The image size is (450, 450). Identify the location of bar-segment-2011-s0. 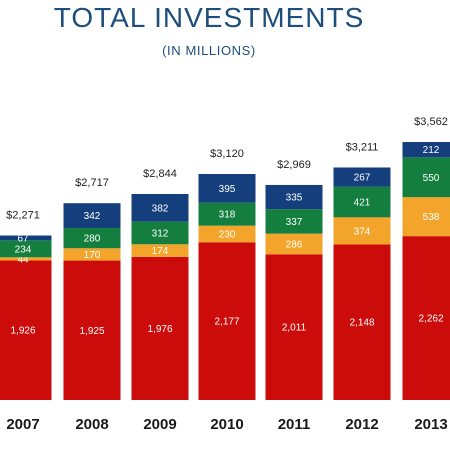
(294, 327).